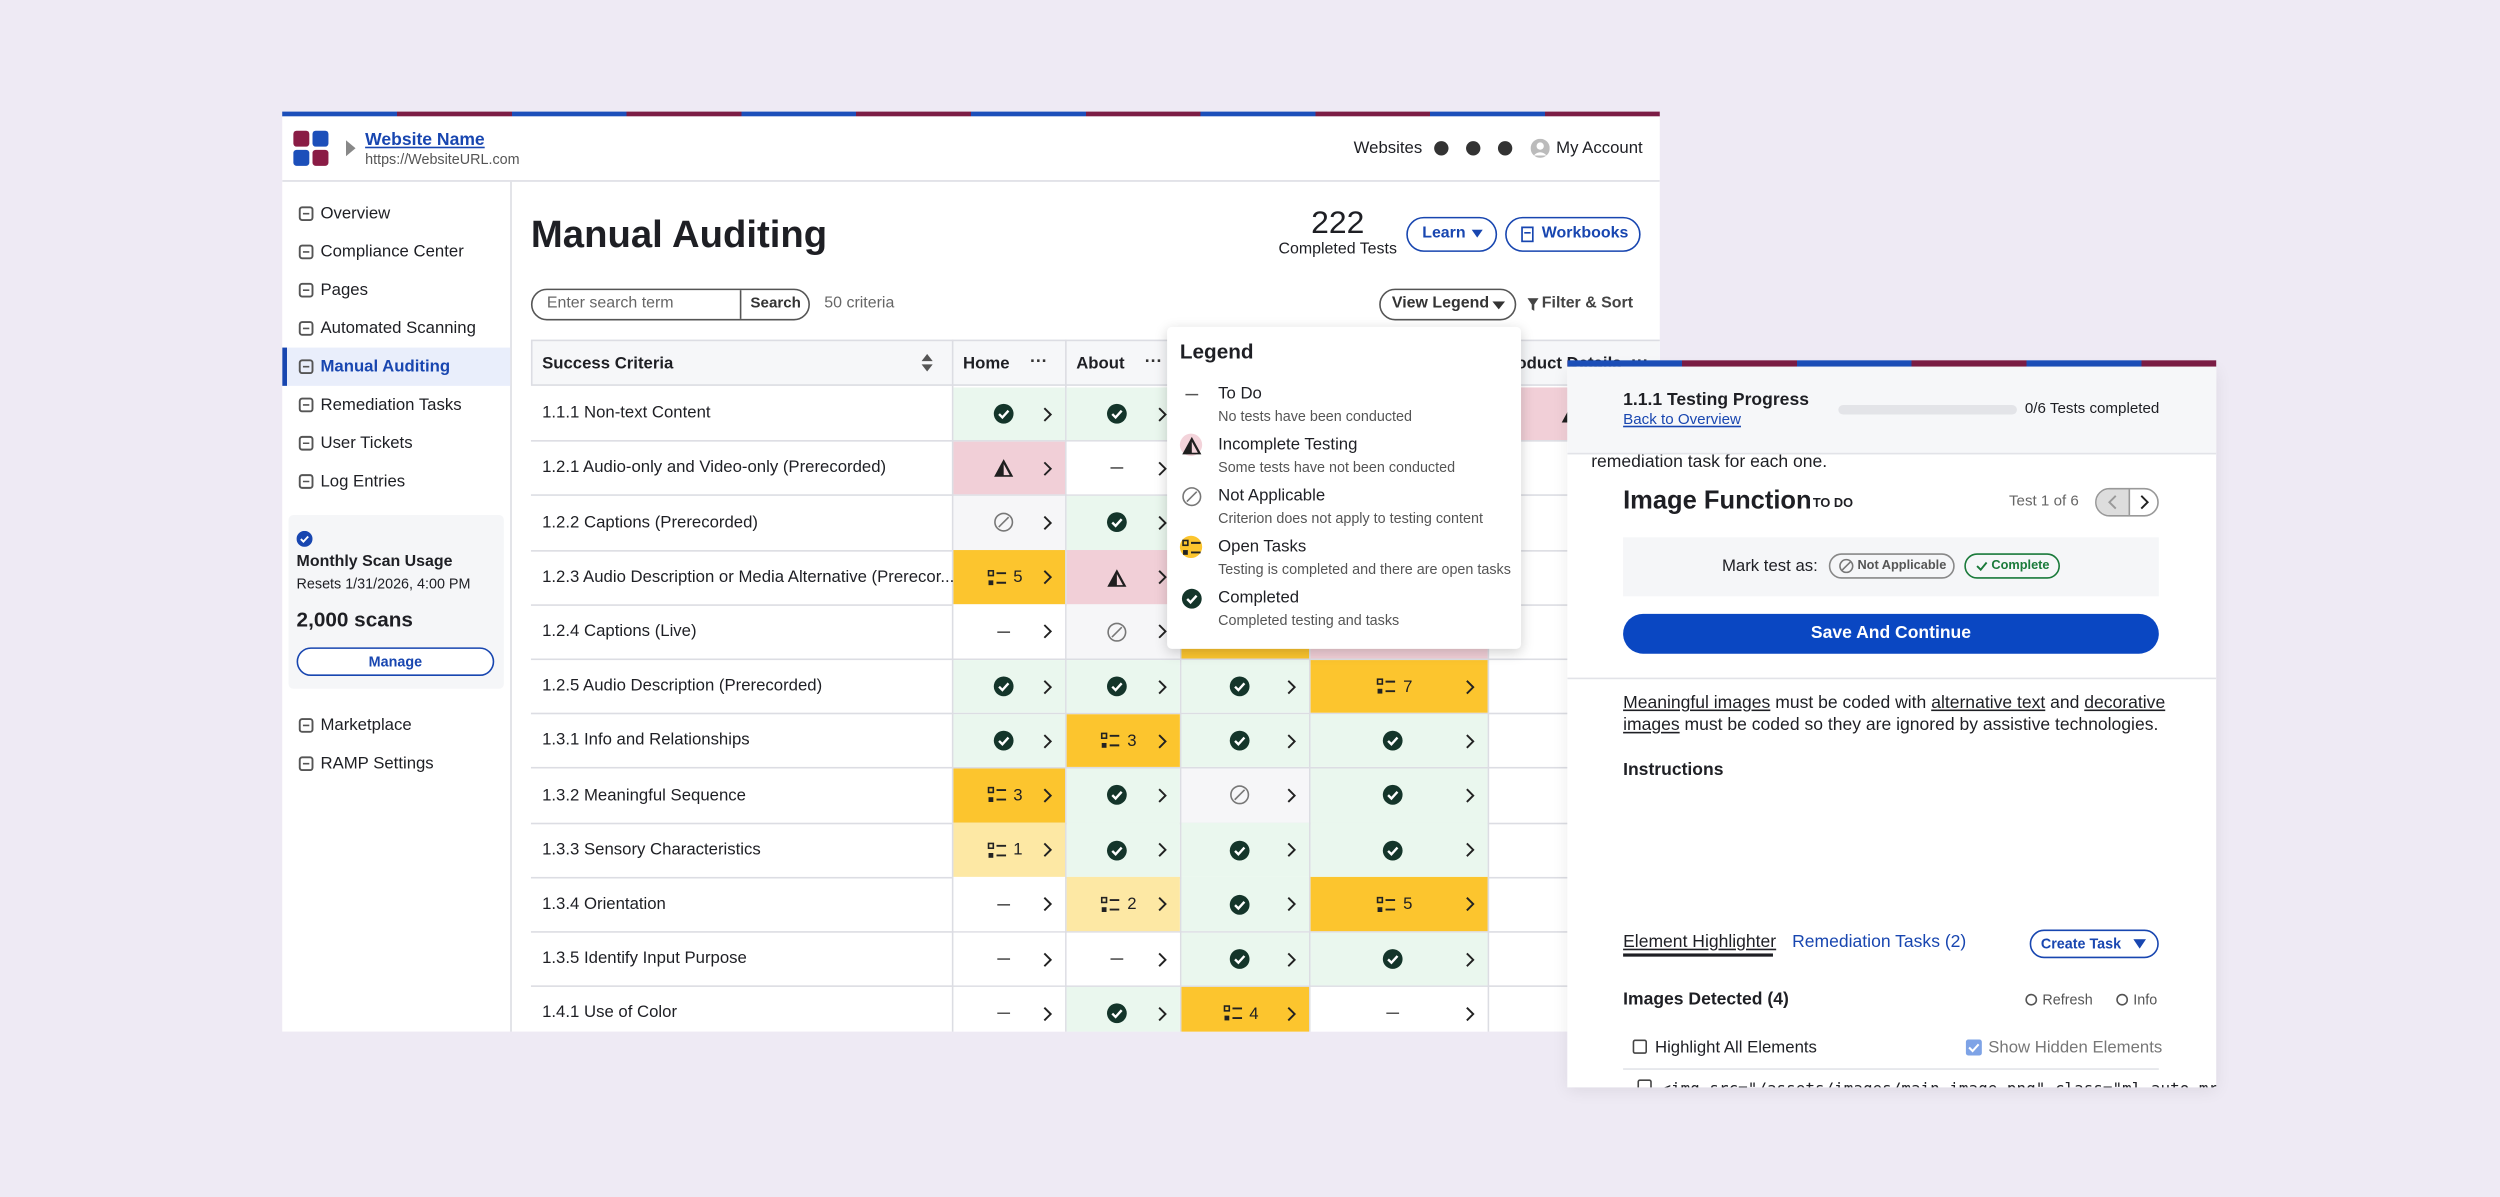 Image resolution: width=2500 pixels, height=1197 pixels. I want to click on nav-icon-part, so click(306, 367).